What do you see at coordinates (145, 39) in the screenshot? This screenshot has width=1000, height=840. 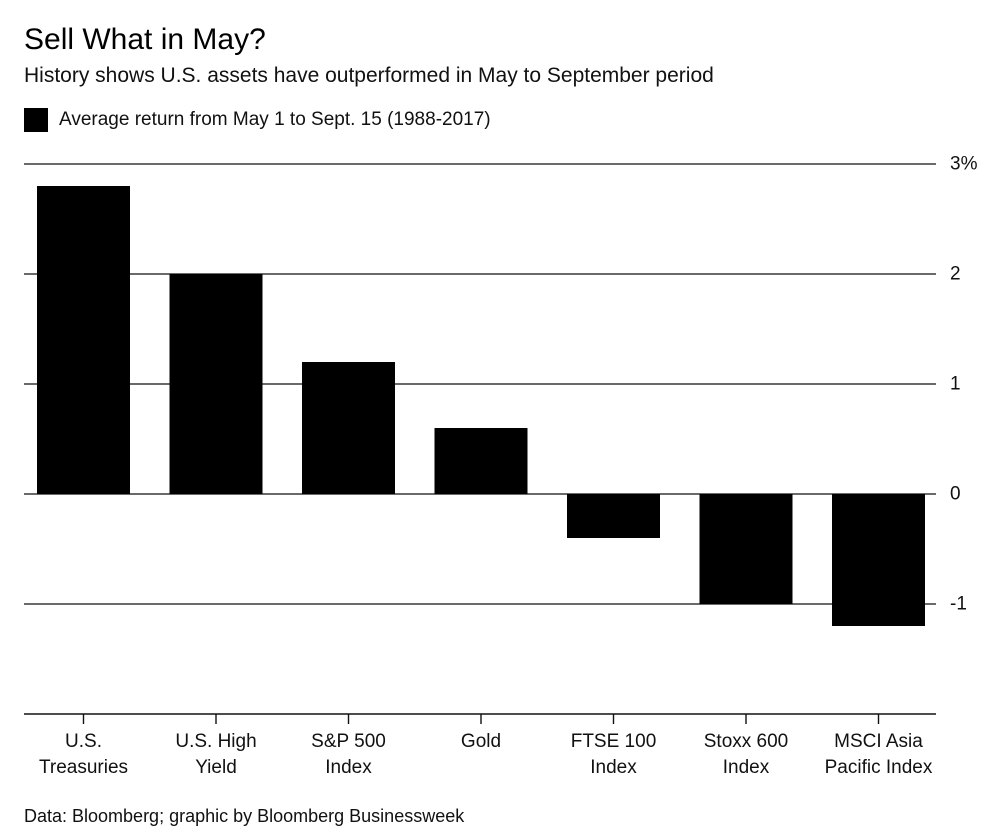 I see `chart-title: Sell What in May?` at bounding box center [145, 39].